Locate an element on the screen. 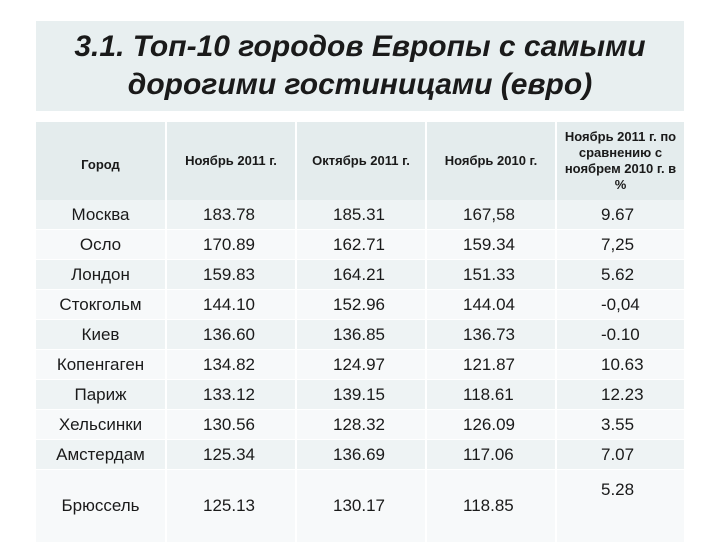 This screenshot has width=720, height=543. table-row: Брюссель 125.13 130.17 118.85 5.28 is located at coordinates (360, 506).